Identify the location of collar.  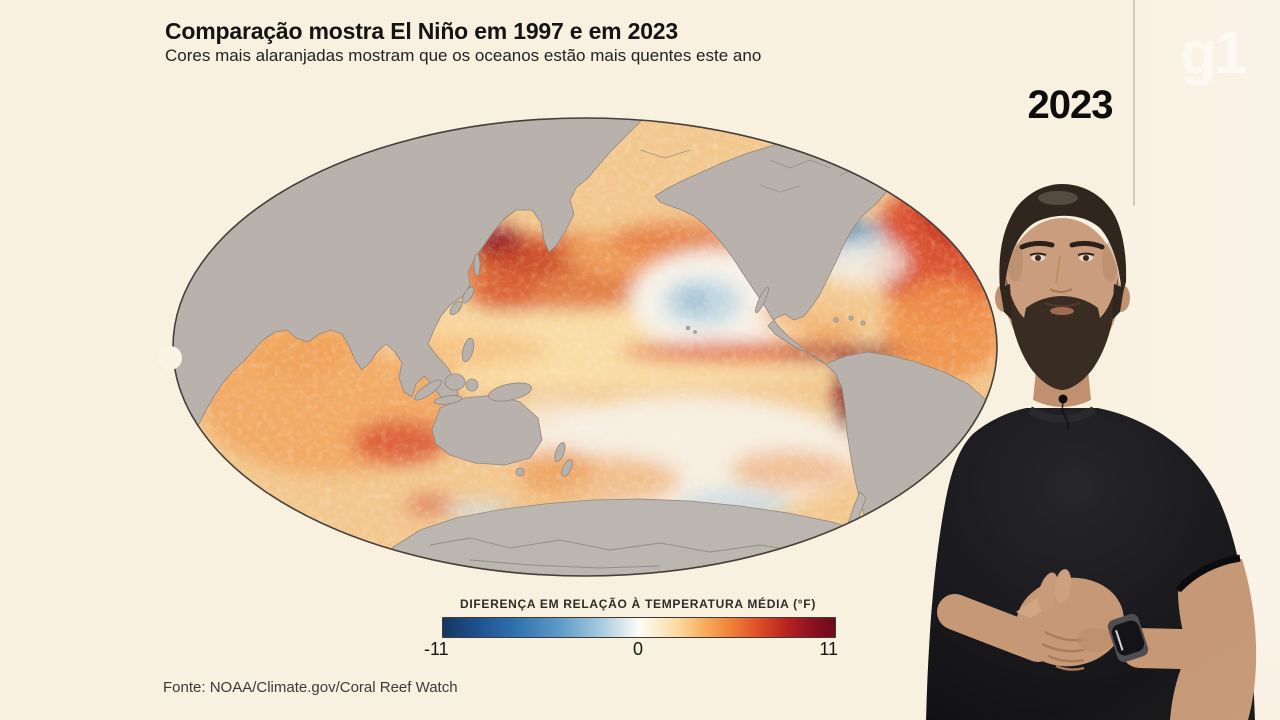
(1062, 414).